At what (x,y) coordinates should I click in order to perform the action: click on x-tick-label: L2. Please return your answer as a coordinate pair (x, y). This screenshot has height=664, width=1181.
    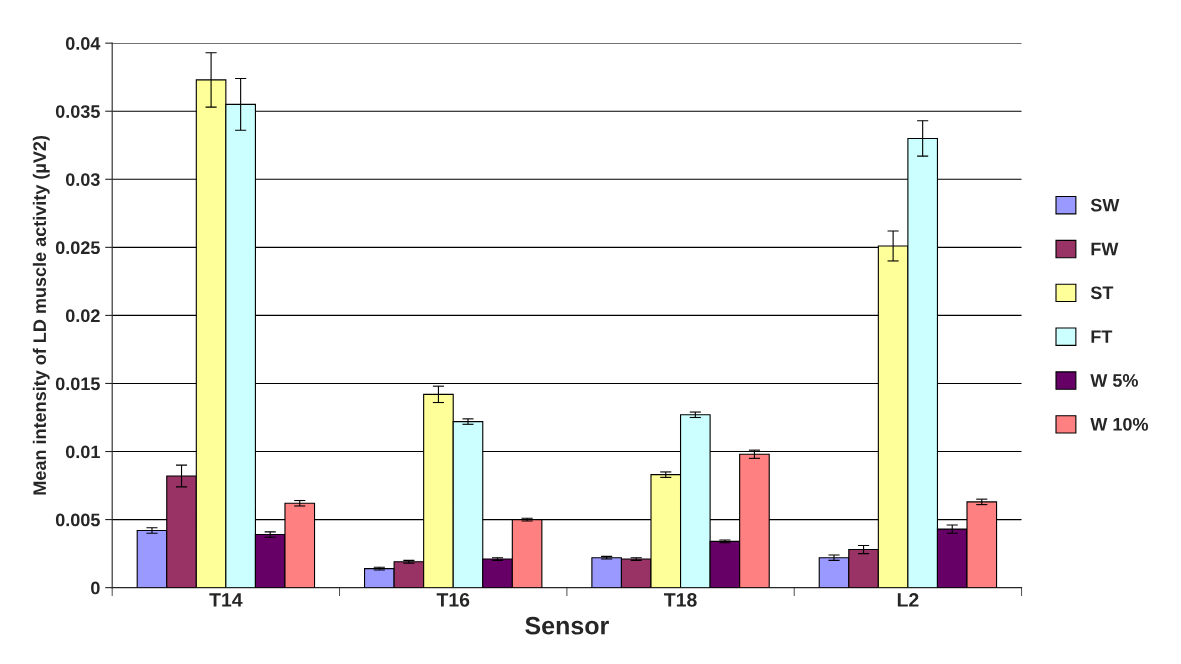
    Looking at the image, I should click on (908, 600).